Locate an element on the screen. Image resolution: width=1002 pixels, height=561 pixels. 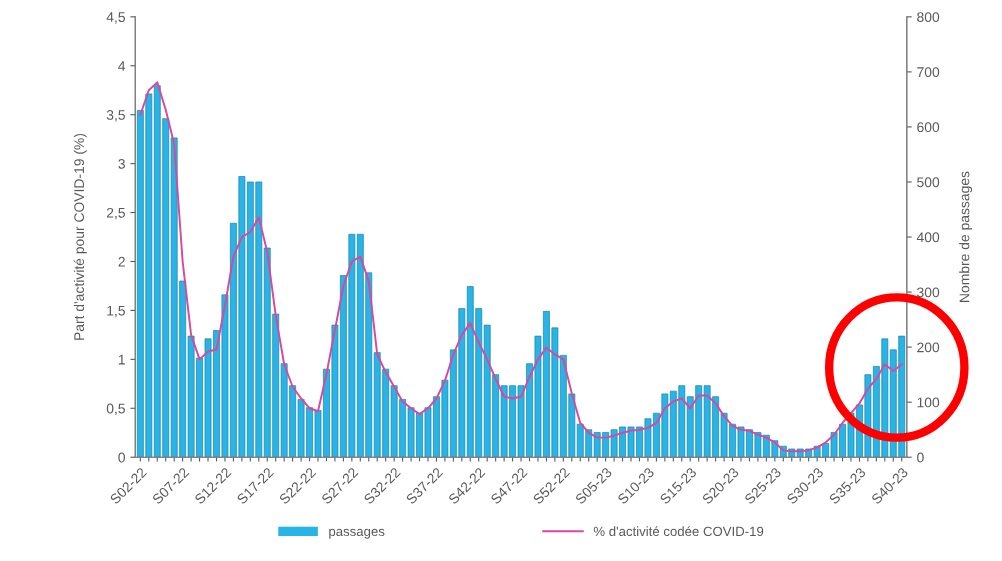
legend-label: % d'activité codée COVID-19 is located at coordinates (678, 531).